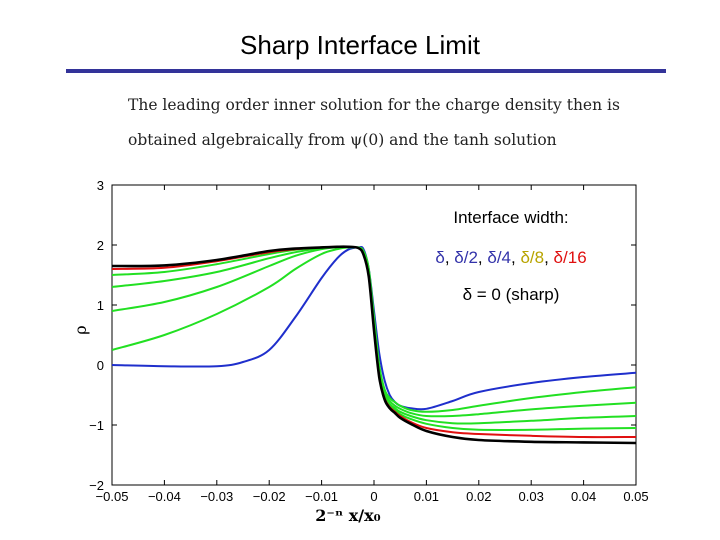 This screenshot has height=540, width=720. I want to click on x-axis-label: 2⁻ⁿ x/x₀, so click(347, 515).